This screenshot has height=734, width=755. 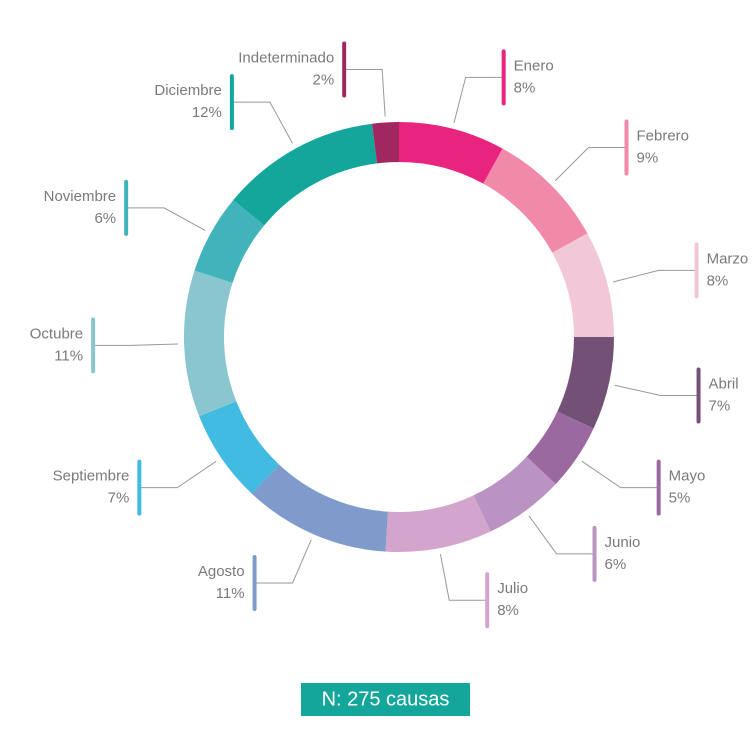 What do you see at coordinates (323, 79) in the screenshot?
I see `value-label: 2%` at bounding box center [323, 79].